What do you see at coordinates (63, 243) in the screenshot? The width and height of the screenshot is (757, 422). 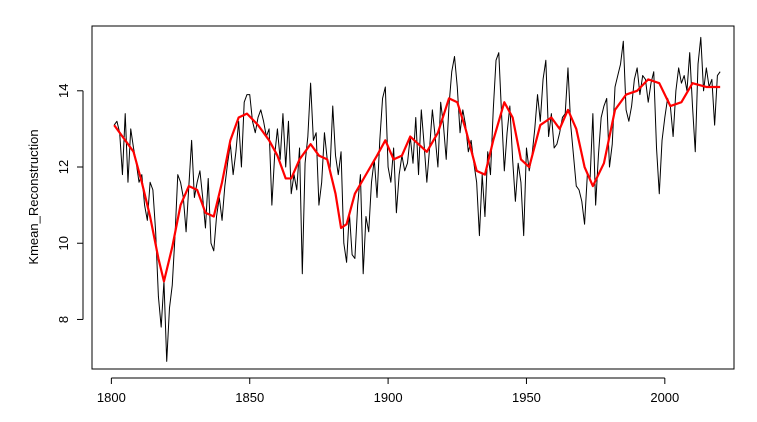 I see `y-tick-label: 10` at bounding box center [63, 243].